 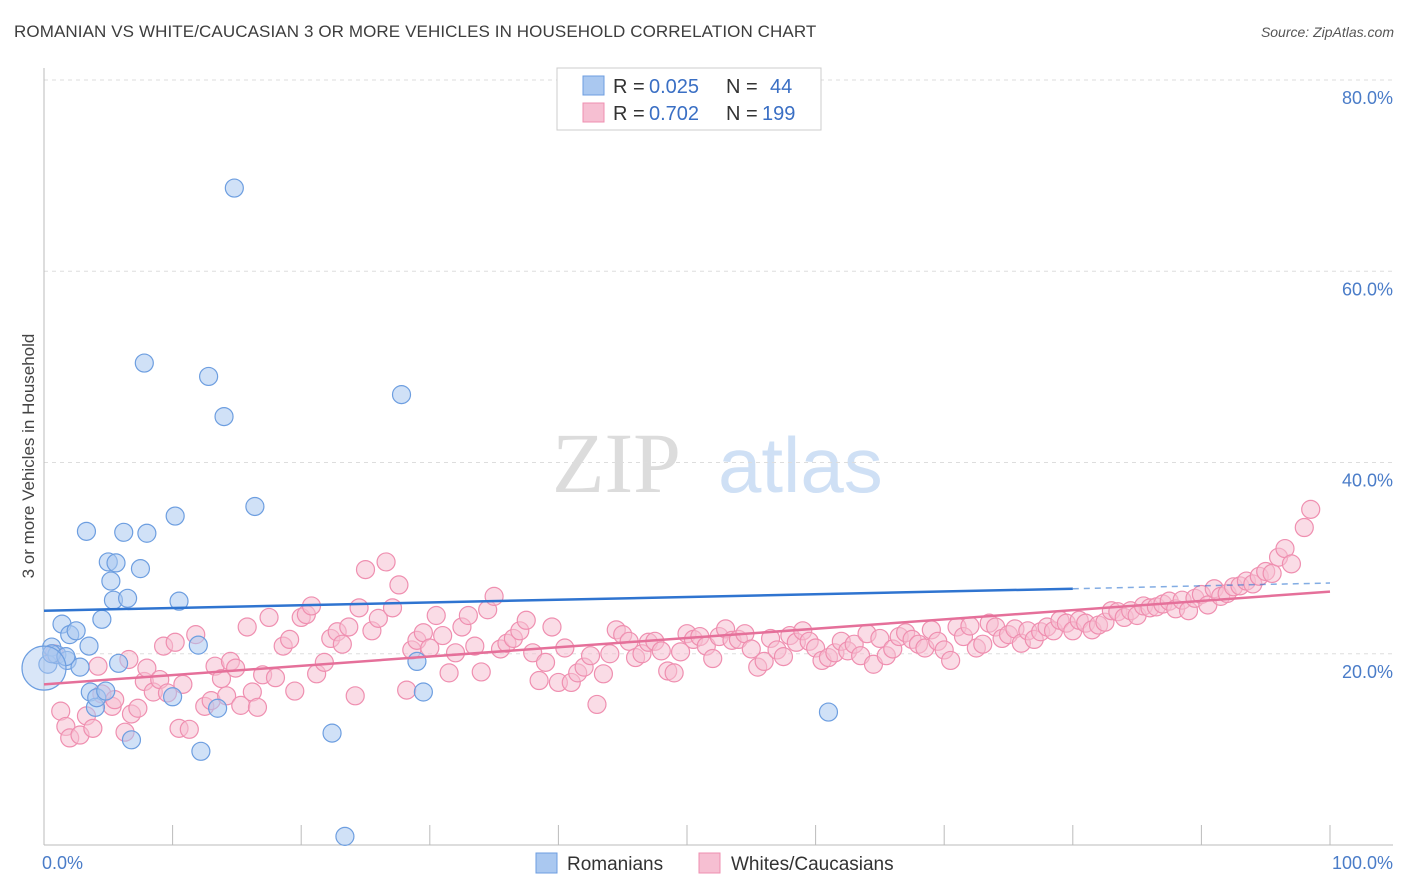 What do you see at coordinates (687, 638) in the screenshot?
I see `trend-line-whites` at bounding box center [687, 638].